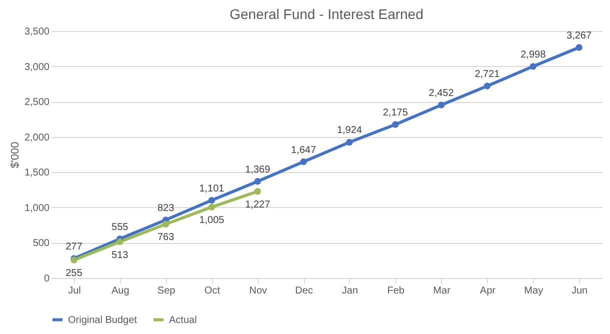  Describe the element at coordinates (395, 113) in the screenshot. I see `data-label: 2,175` at that location.